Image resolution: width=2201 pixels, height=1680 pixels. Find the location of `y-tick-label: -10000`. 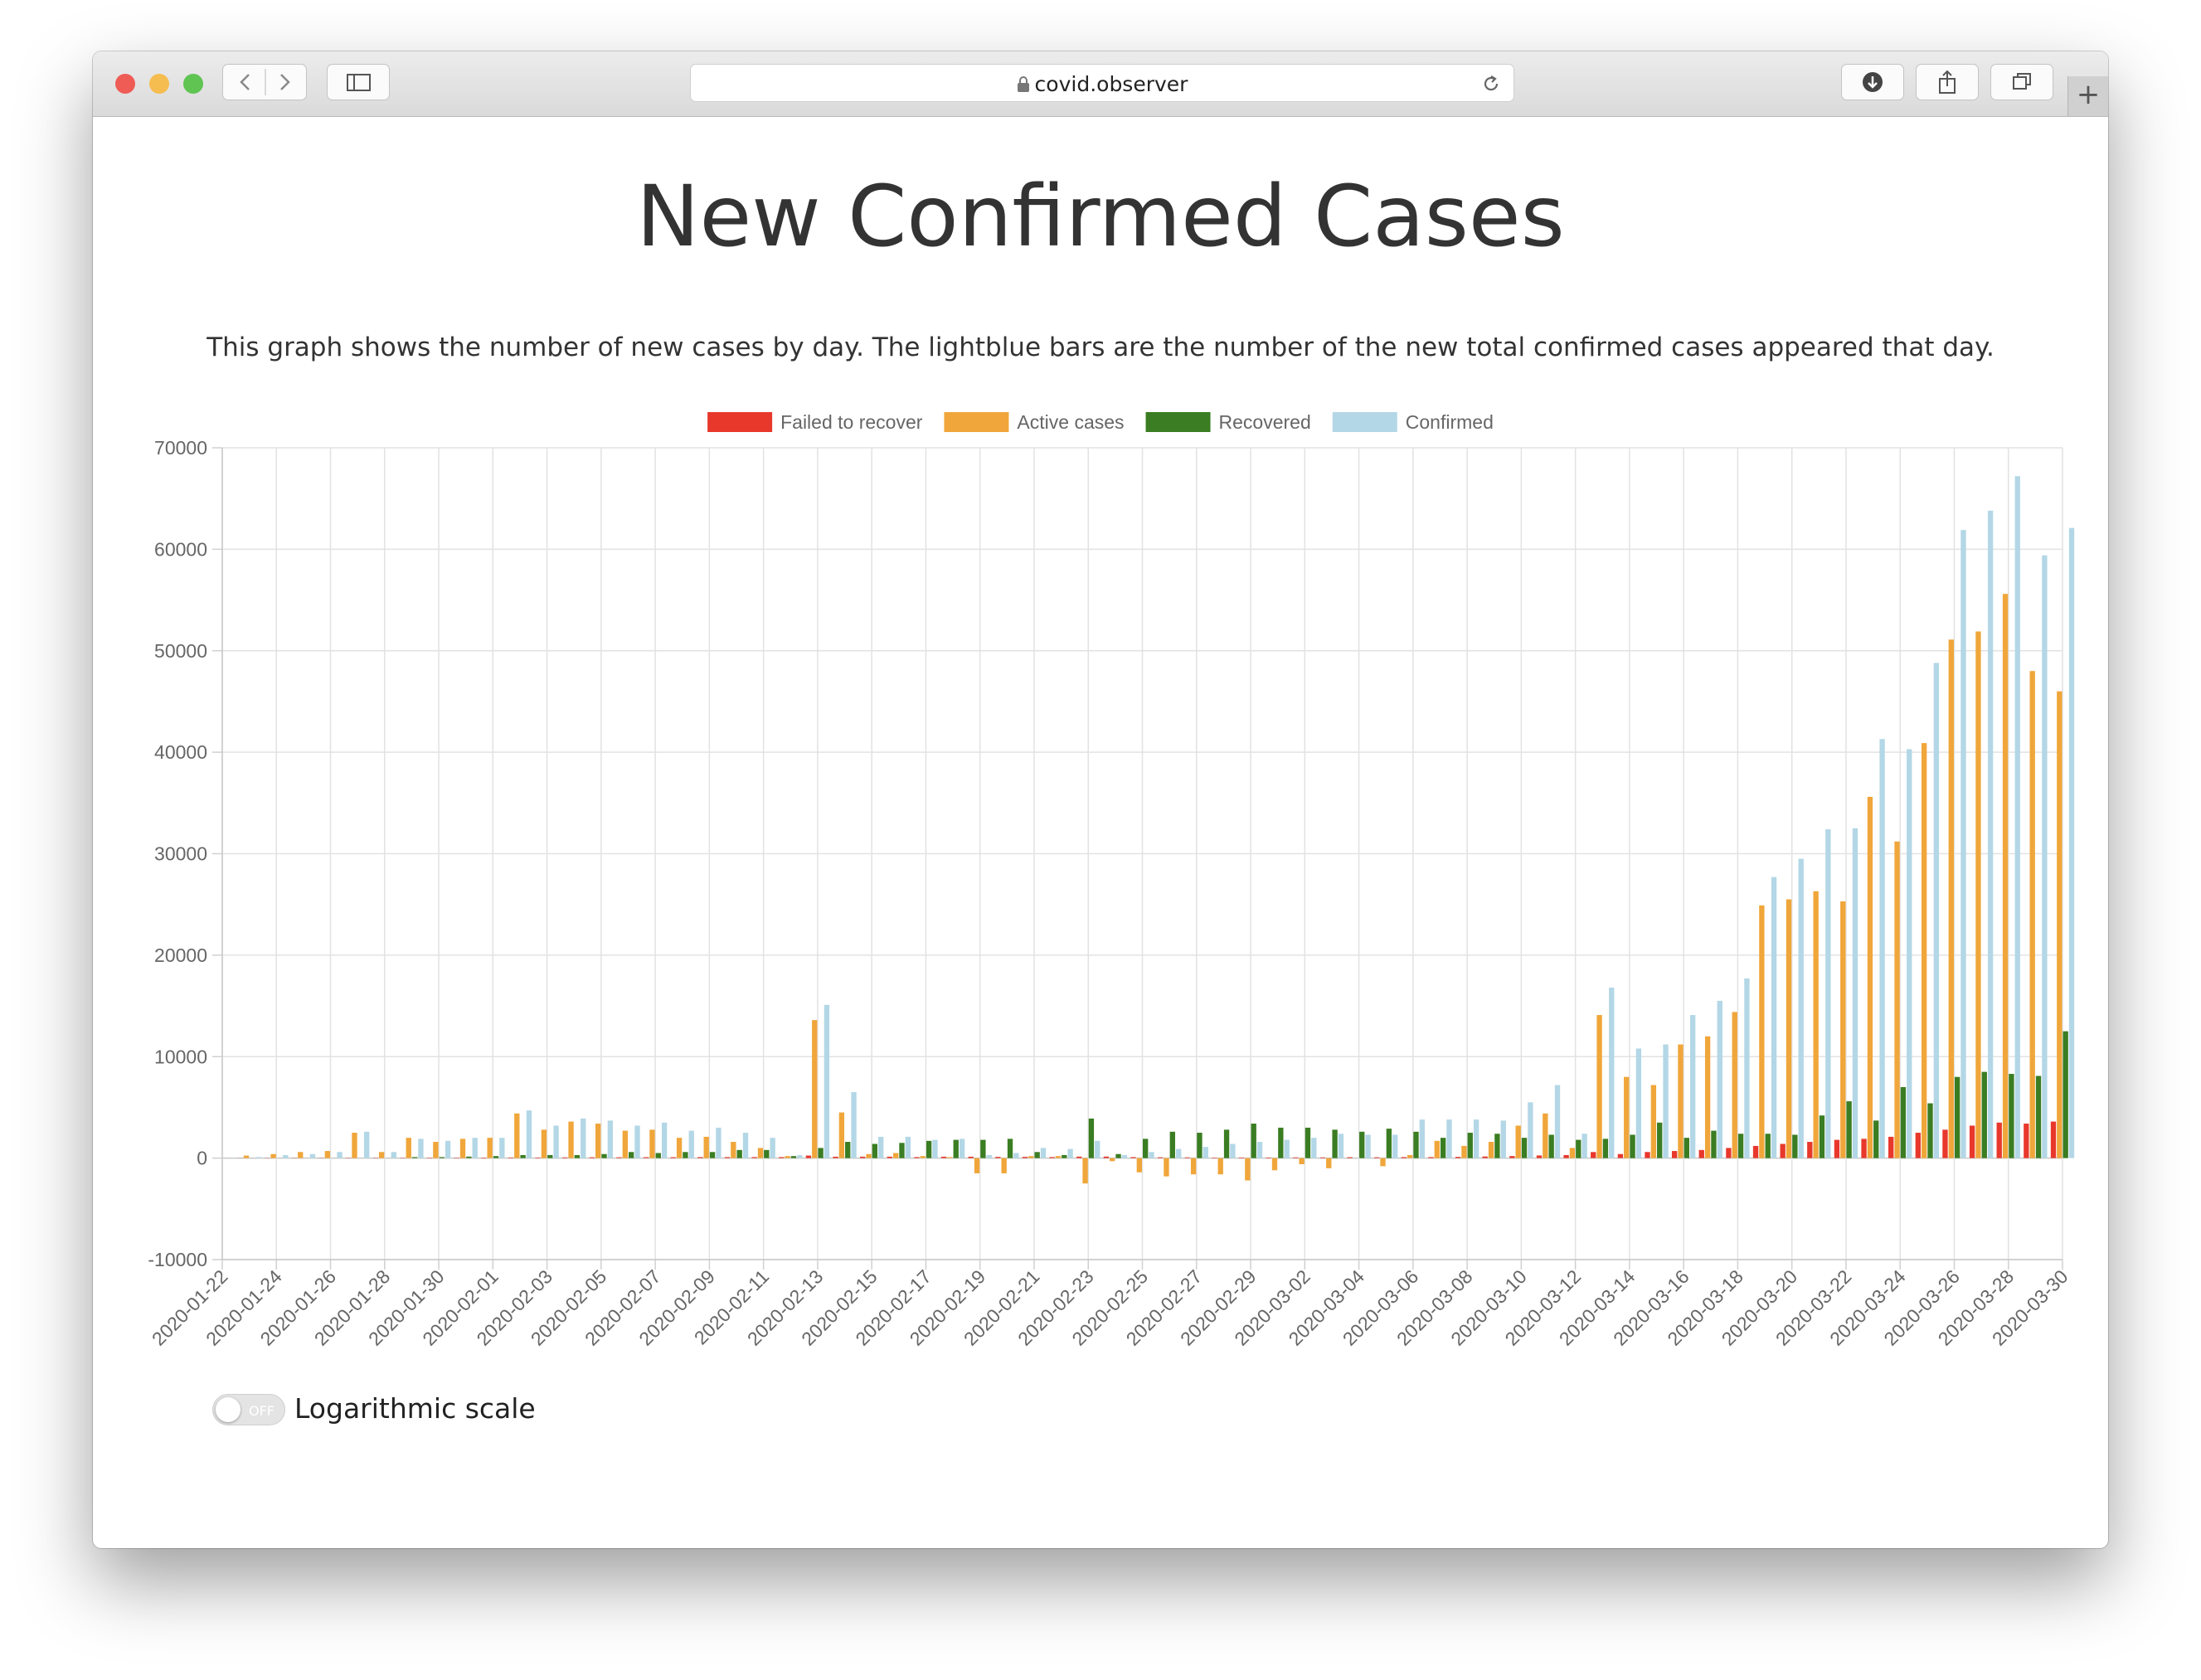

y-tick-label: -10000 is located at coordinates (178, 1259).